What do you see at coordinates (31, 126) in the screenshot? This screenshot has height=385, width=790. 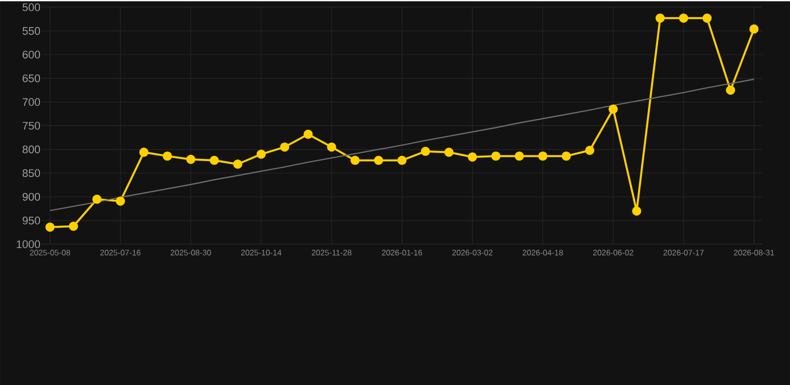 I see `y-tick-label: 750` at bounding box center [31, 126].